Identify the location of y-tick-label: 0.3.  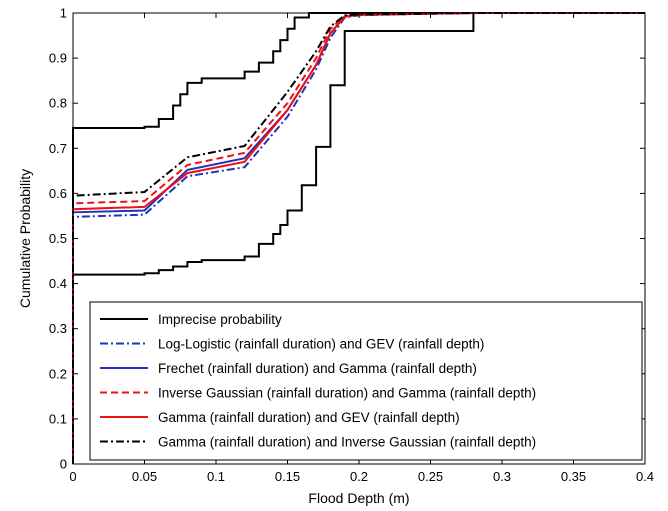
(58, 328).